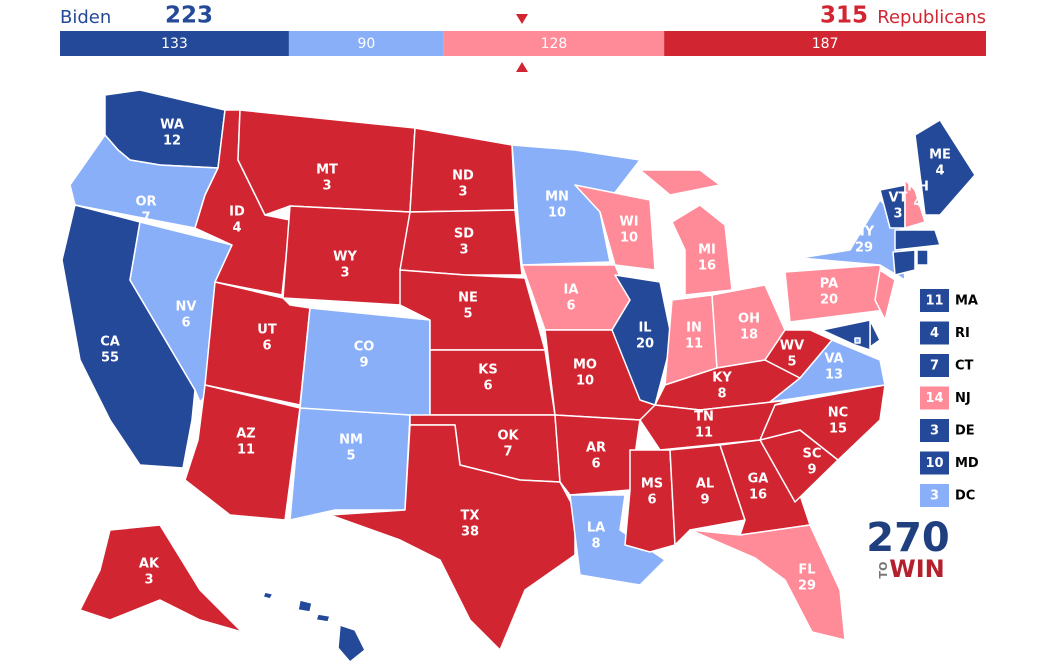 Image resolution: width=1050 pixels, height=670 pixels. What do you see at coordinates (833, 359) in the screenshot?
I see `state-abbr: VA` at bounding box center [833, 359].